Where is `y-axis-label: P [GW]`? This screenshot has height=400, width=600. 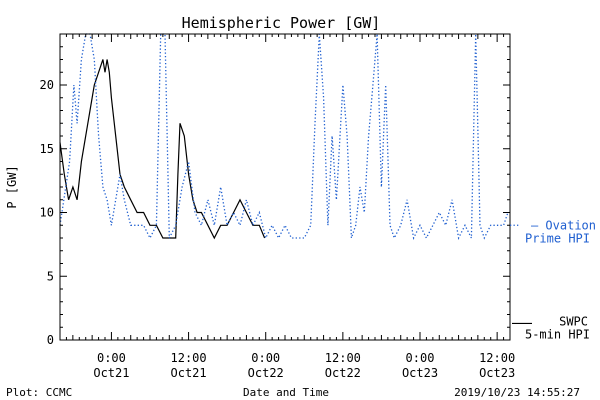 y-axis-label: P [GW] is located at coordinates (12, 186).